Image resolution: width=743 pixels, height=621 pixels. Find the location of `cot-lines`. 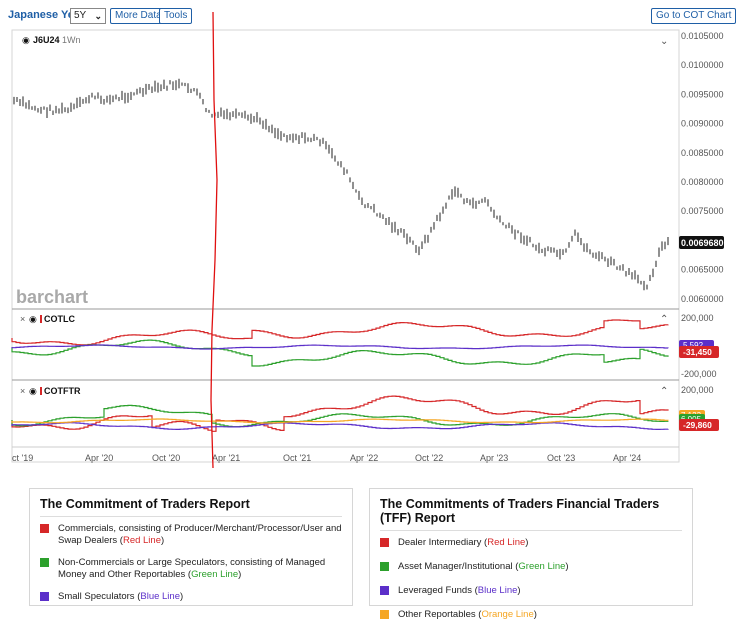

cot-lines is located at coordinates (340, 343).